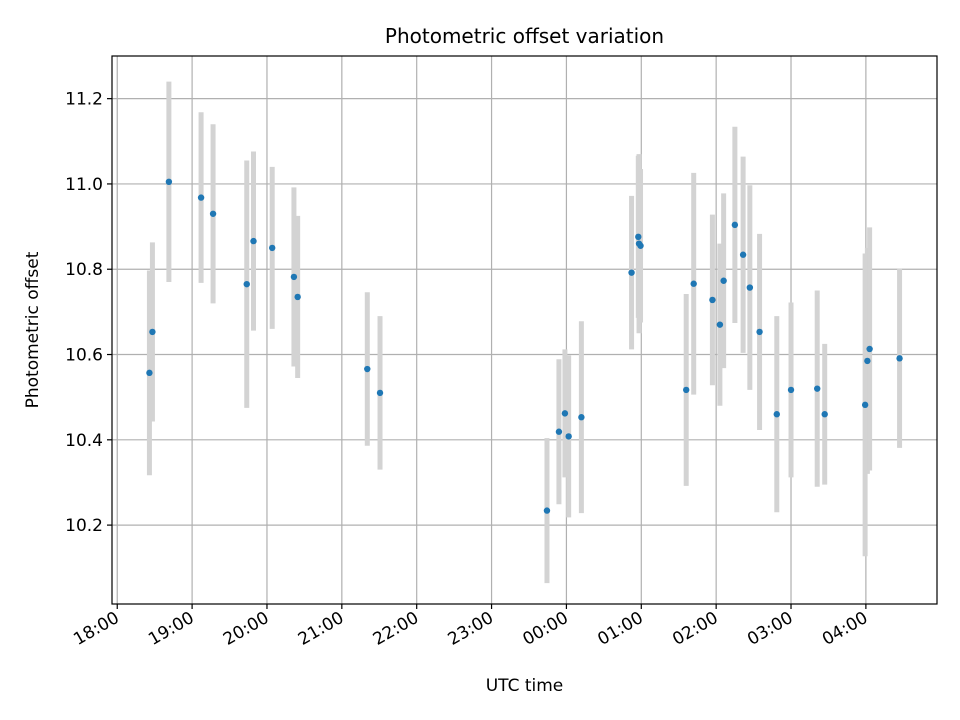 This screenshot has height=720, width=960. I want to click on y-tick-label: 10.4, so click(84, 441).